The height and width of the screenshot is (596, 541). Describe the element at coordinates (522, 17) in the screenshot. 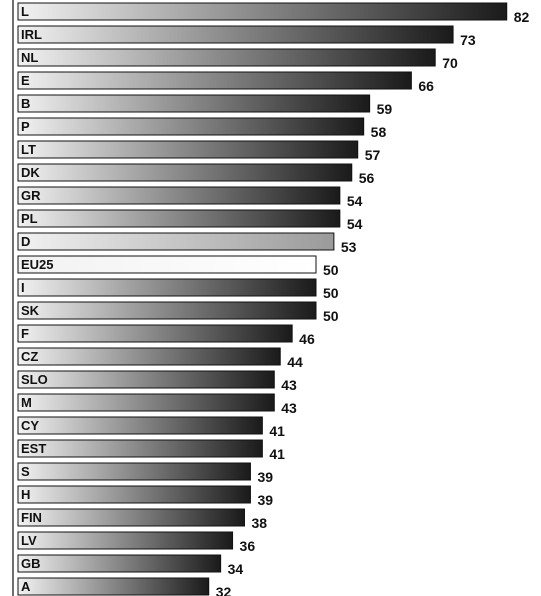

I see `value-label: 82` at that location.